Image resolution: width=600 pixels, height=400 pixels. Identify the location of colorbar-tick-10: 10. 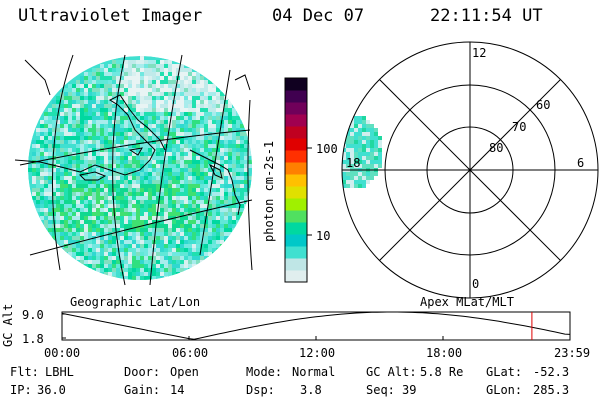
(323, 236).